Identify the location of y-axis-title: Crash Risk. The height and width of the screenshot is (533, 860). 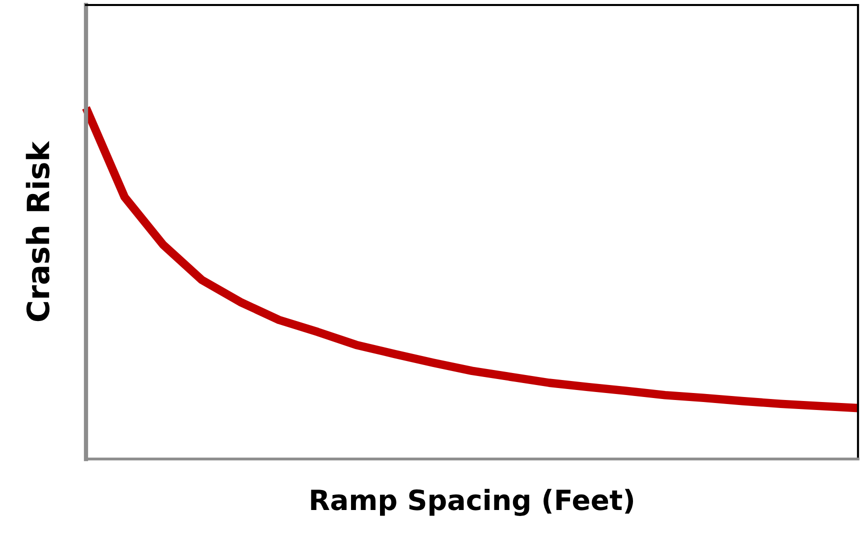
(38, 231).